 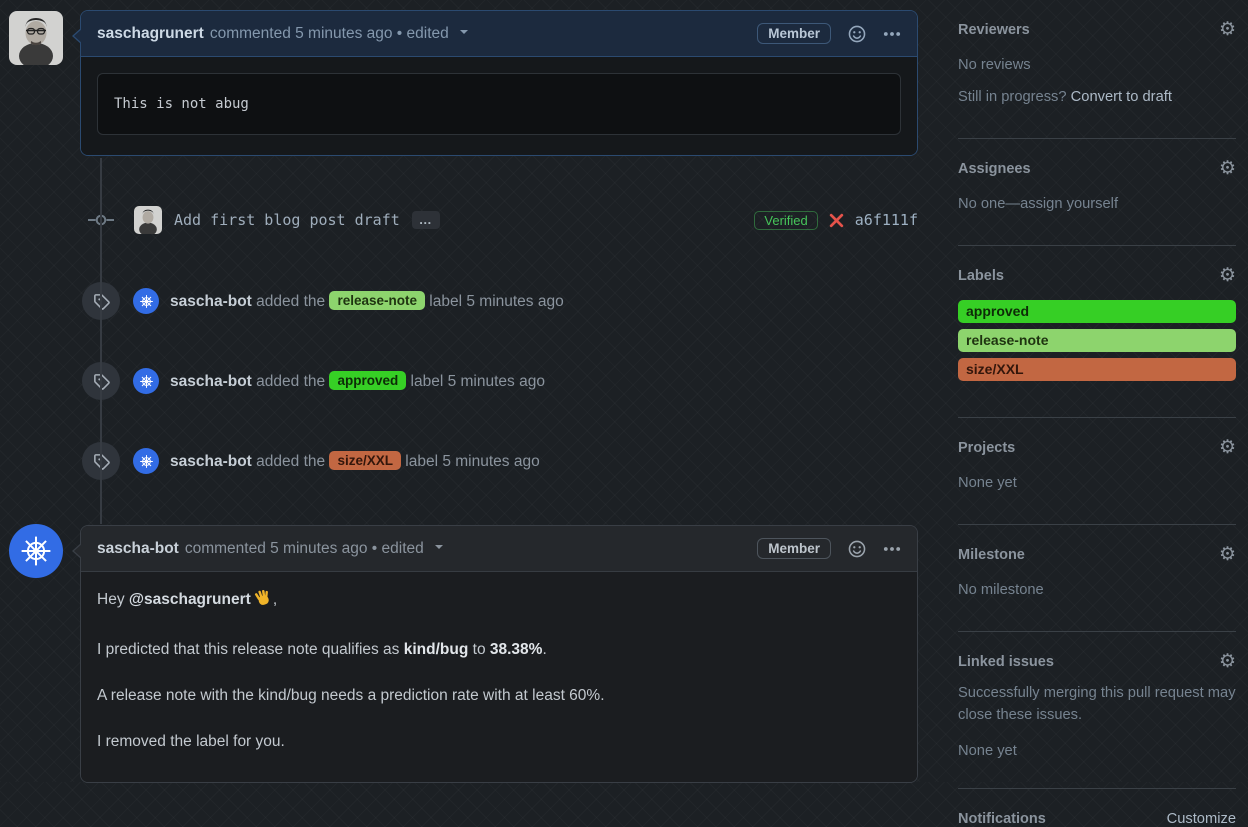 I want to click on linked-issues-title: Linked issues, so click(x=1006, y=662).